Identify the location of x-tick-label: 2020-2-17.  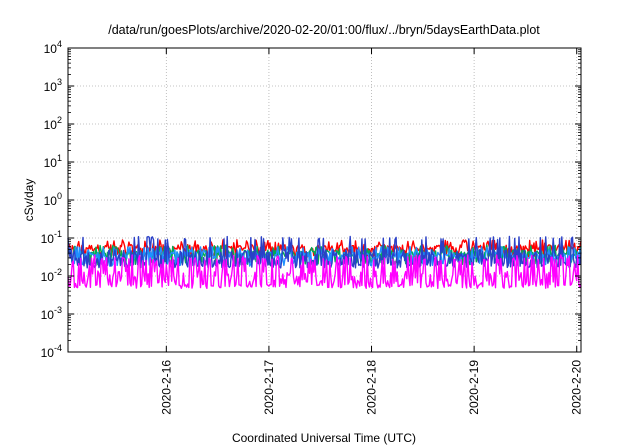
(269, 387).